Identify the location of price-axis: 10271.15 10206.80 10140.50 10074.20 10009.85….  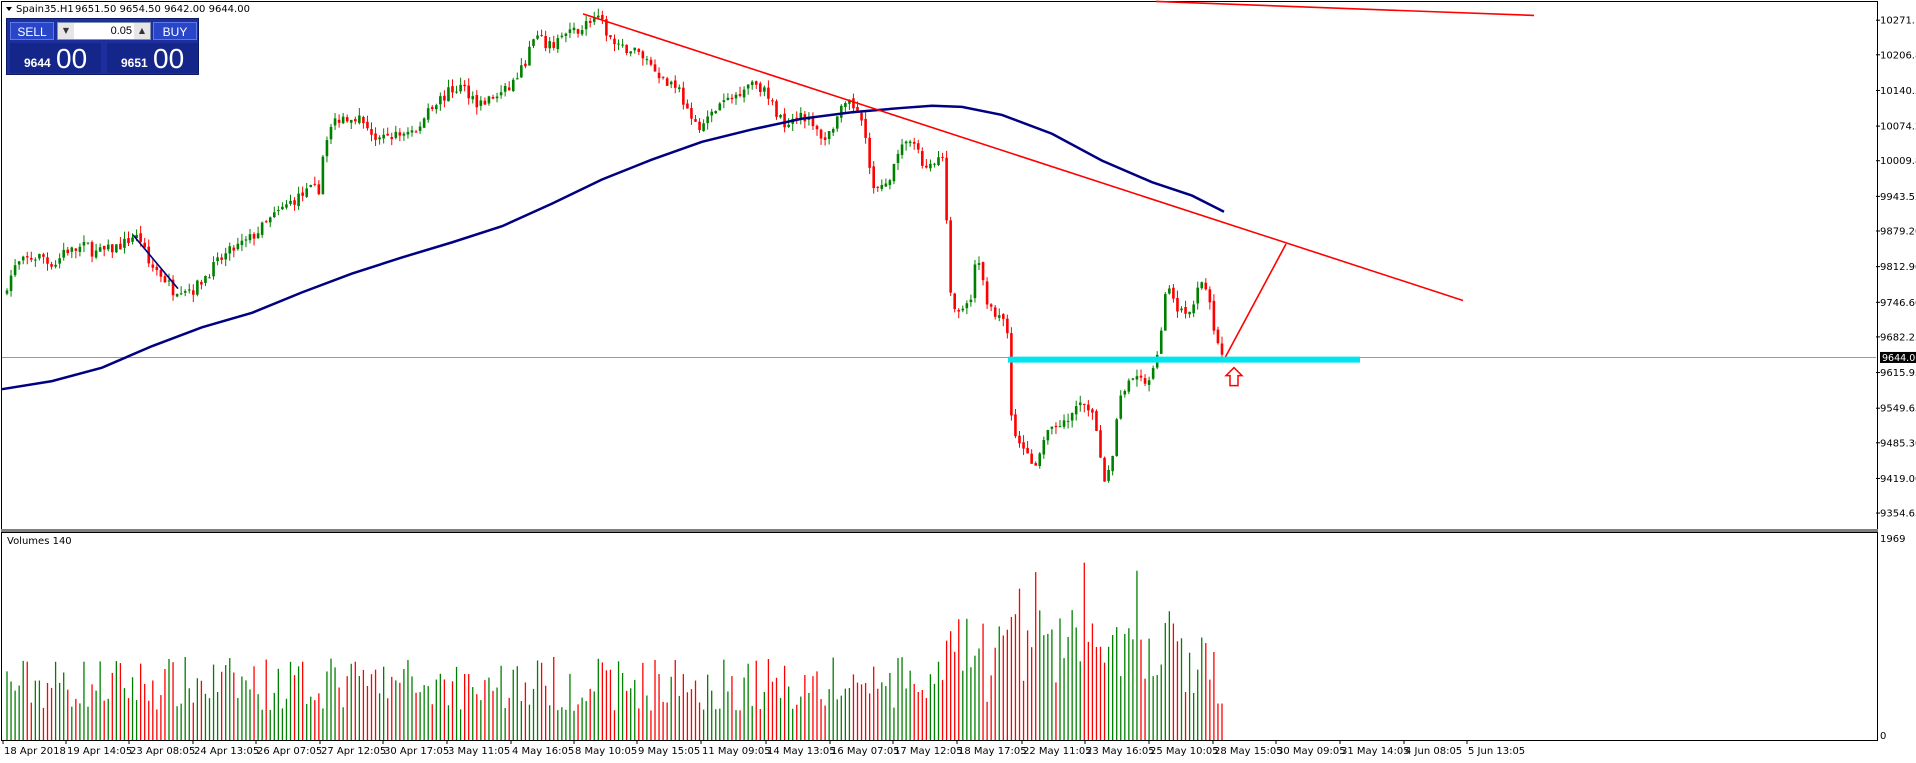
(1896, 379).